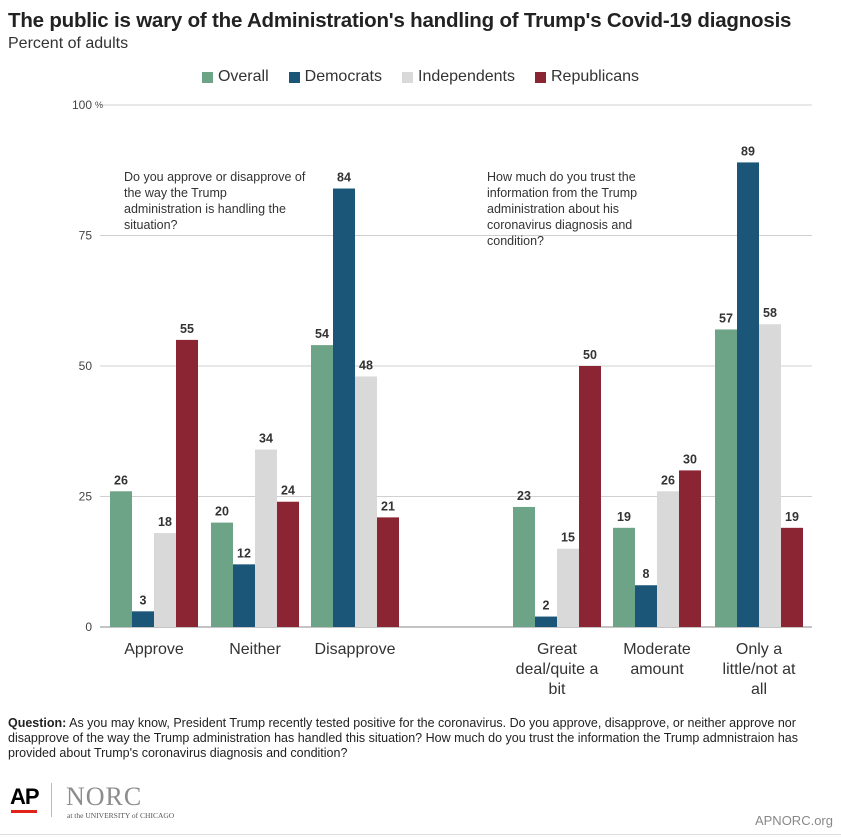 The height and width of the screenshot is (837, 841). Describe the element at coordinates (748, 151) in the screenshot. I see `data-label-democrats: 89` at that location.